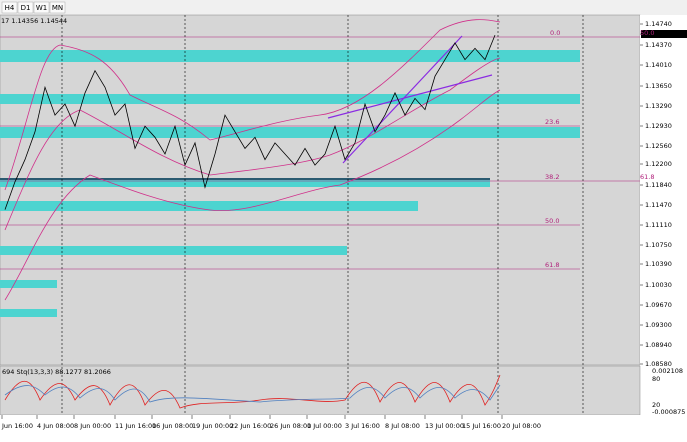  Describe the element at coordinates (658, 225) in the screenshot. I see `price-label: 1.11110` at that location.